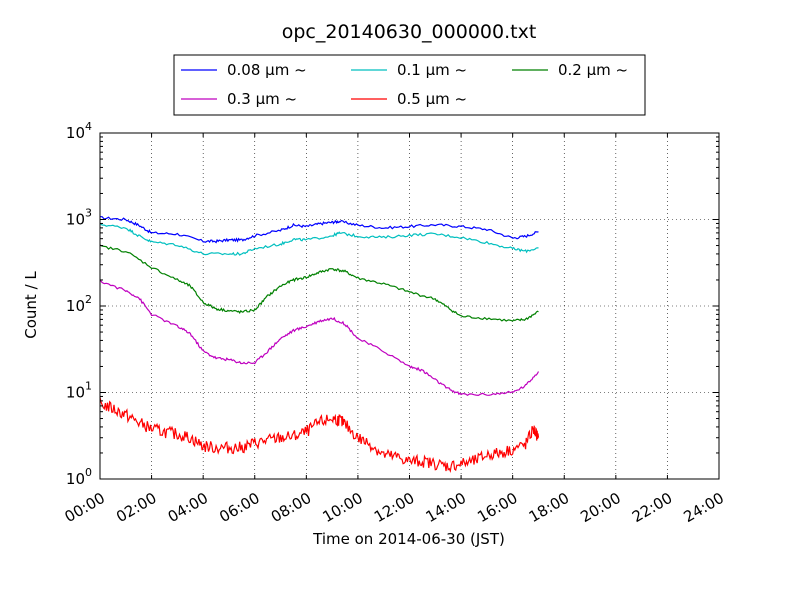 The image size is (800, 600). Describe the element at coordinates (262, 99) in the screenshot. I see `legend-label: 0.3 μm ~` at that location.